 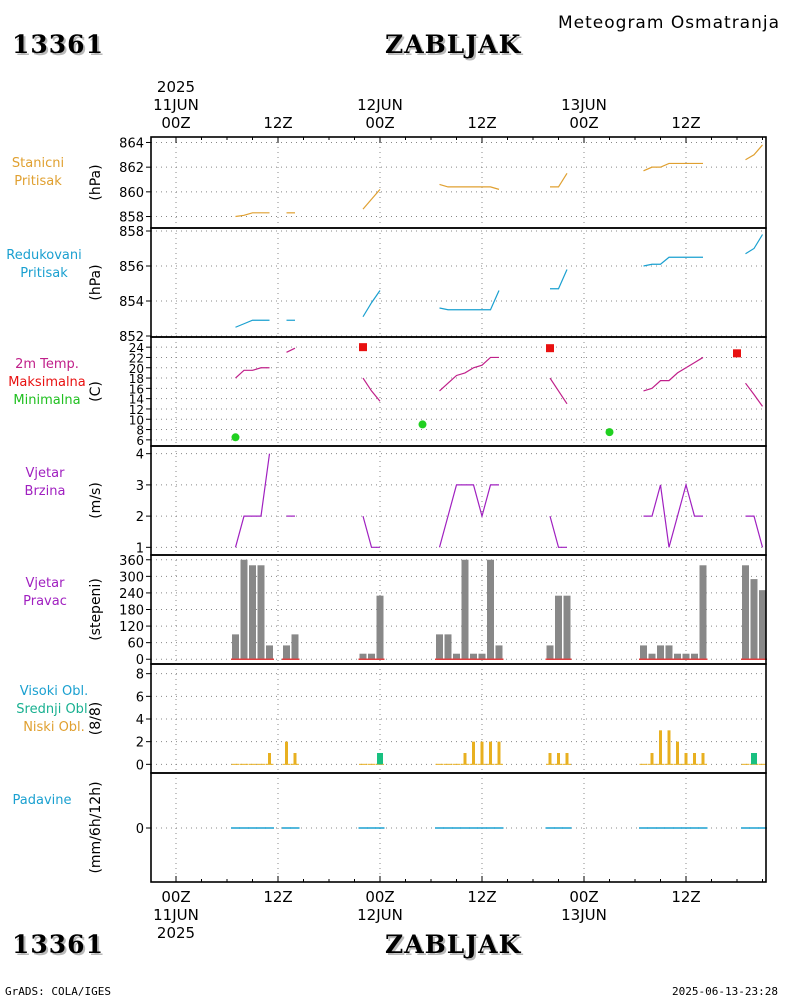 What do you see at coordinates (131, 611) in the screenshot?
I see `y-tick-label: 180` at bounding box center [131, 611].